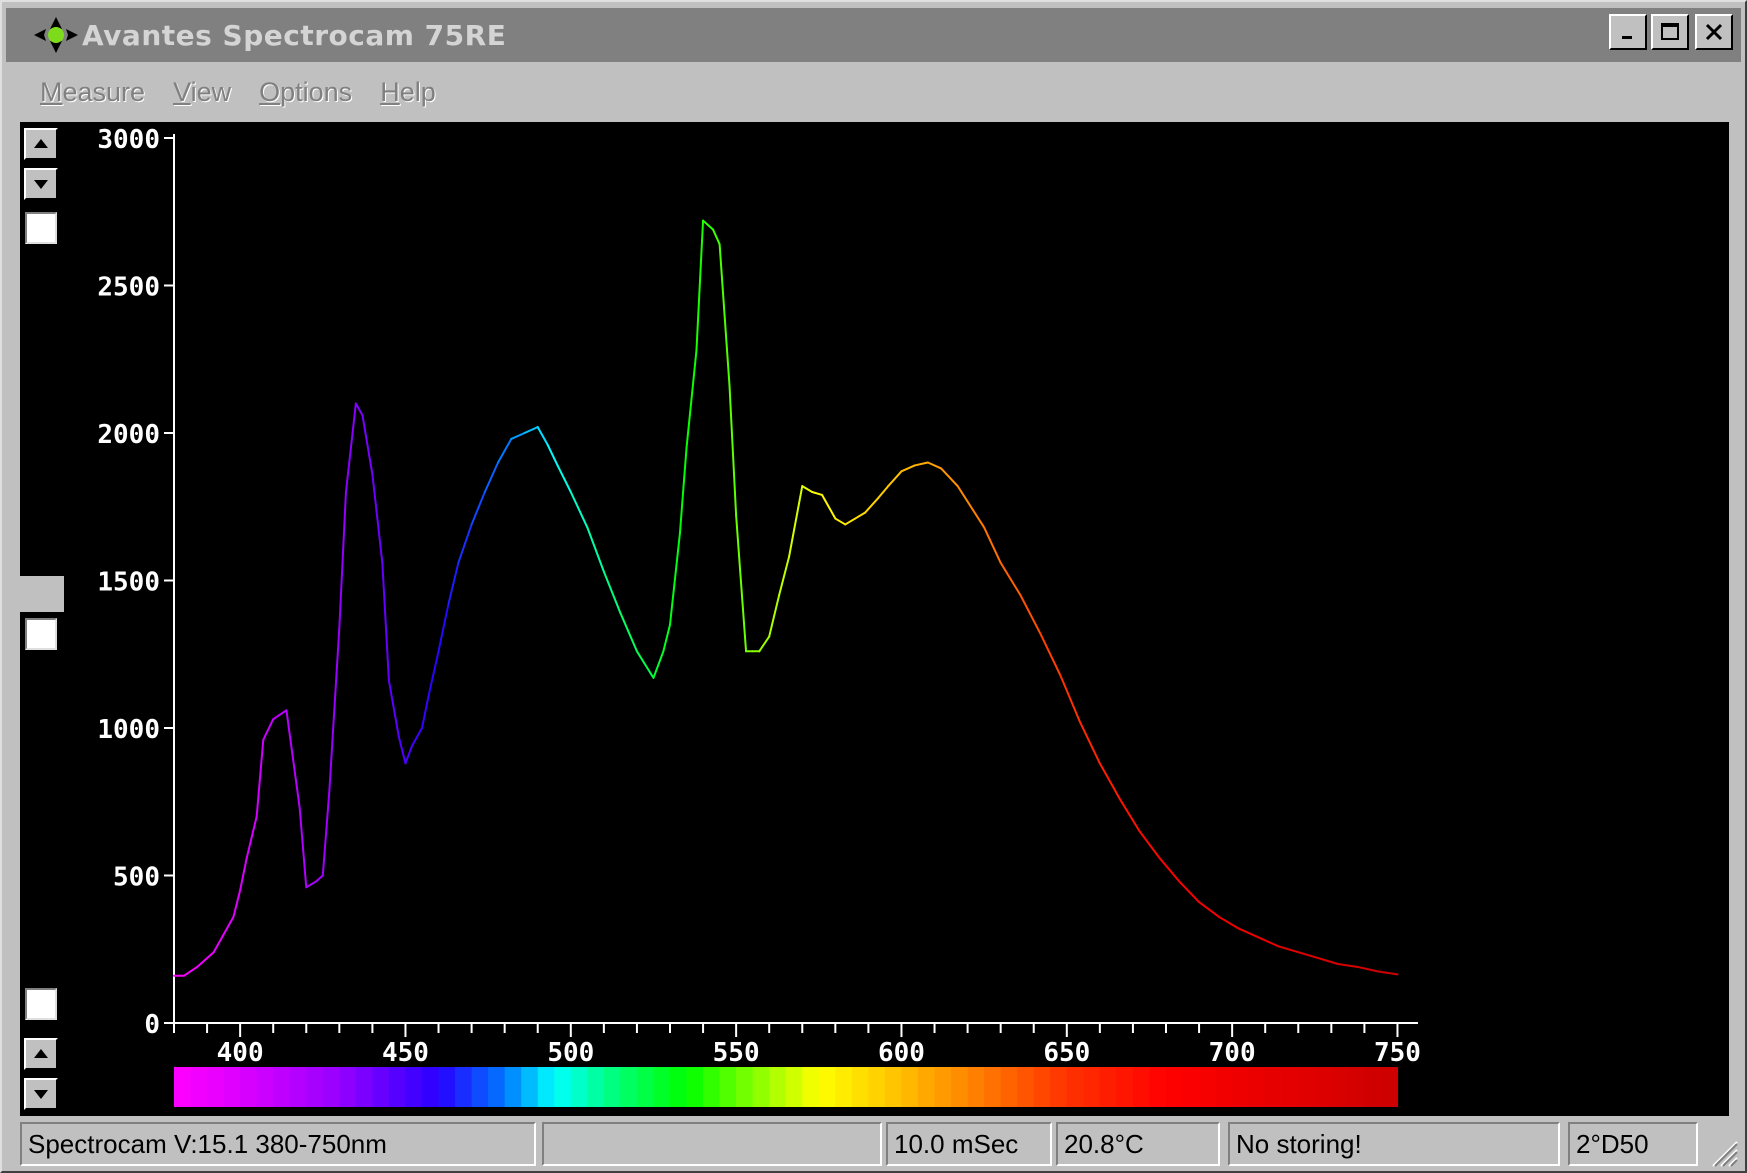  Describe the element at coordinates (42, 594) in the screenshot. I see `marker-slider-thumb` at that location.